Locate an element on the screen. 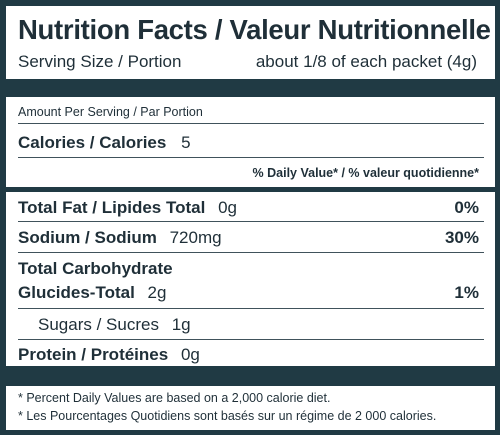 This screenshot has width=500, height=435. total-fat-row: Total Fat / Lipides Total 0g is located at coordinates (127, 208).